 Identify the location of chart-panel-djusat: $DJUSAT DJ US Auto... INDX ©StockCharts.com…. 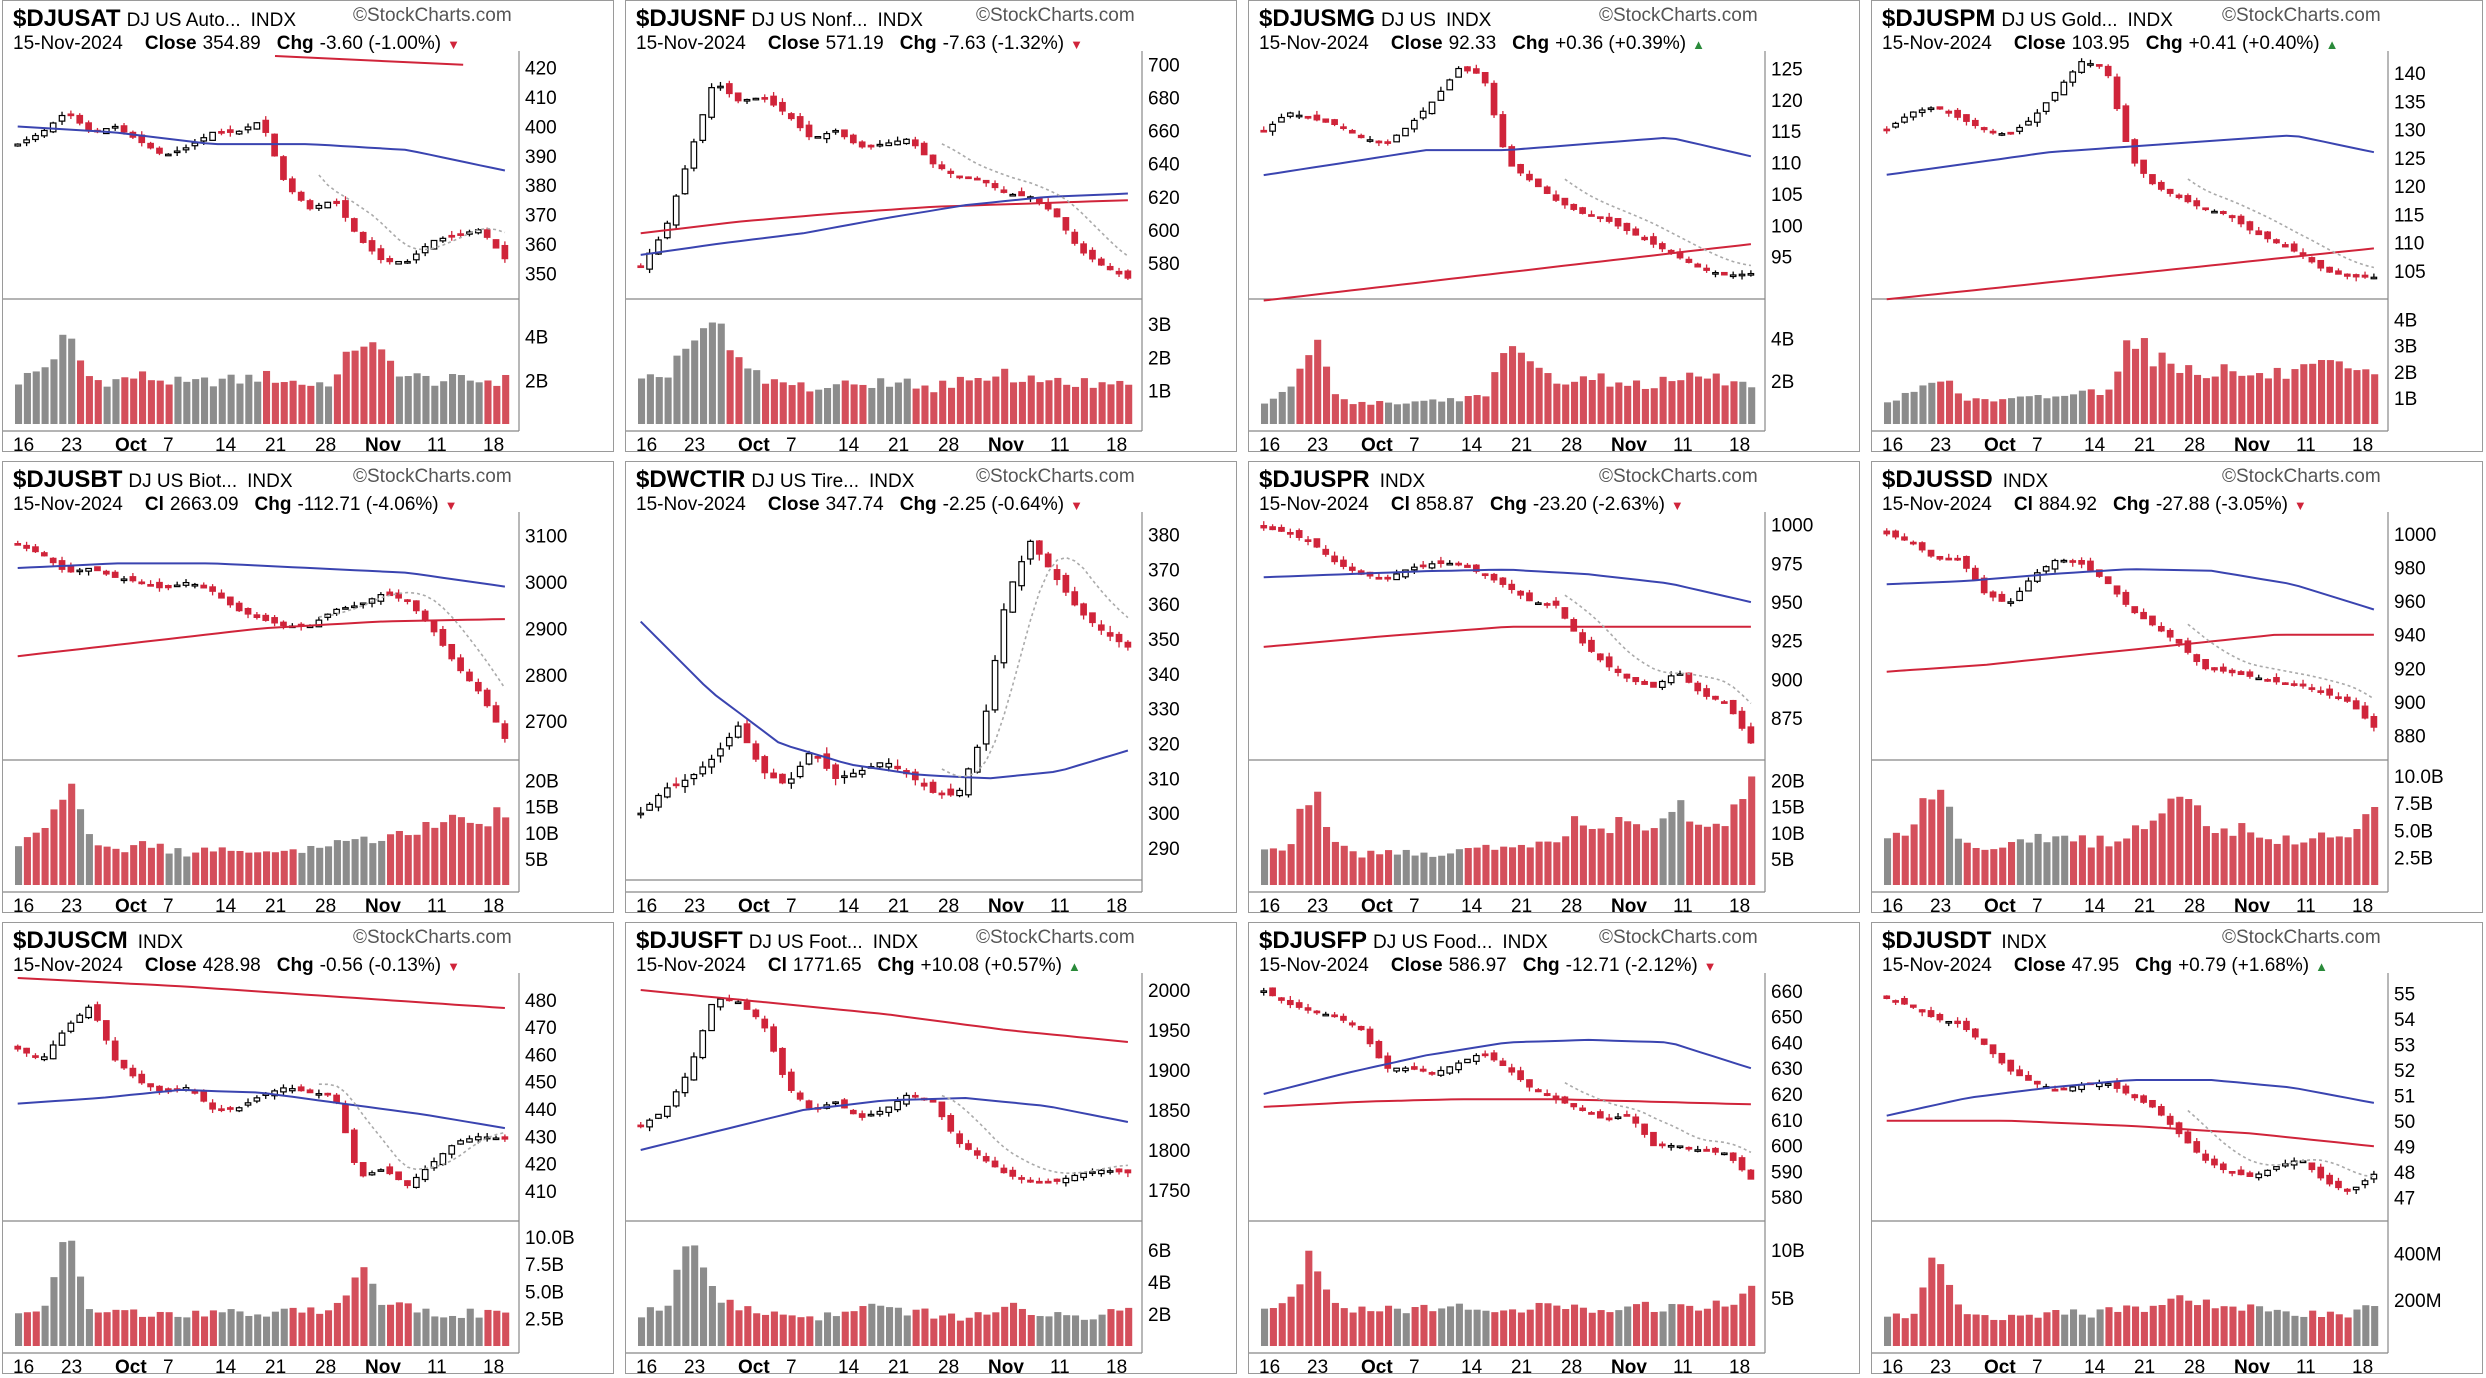
(308, 226).